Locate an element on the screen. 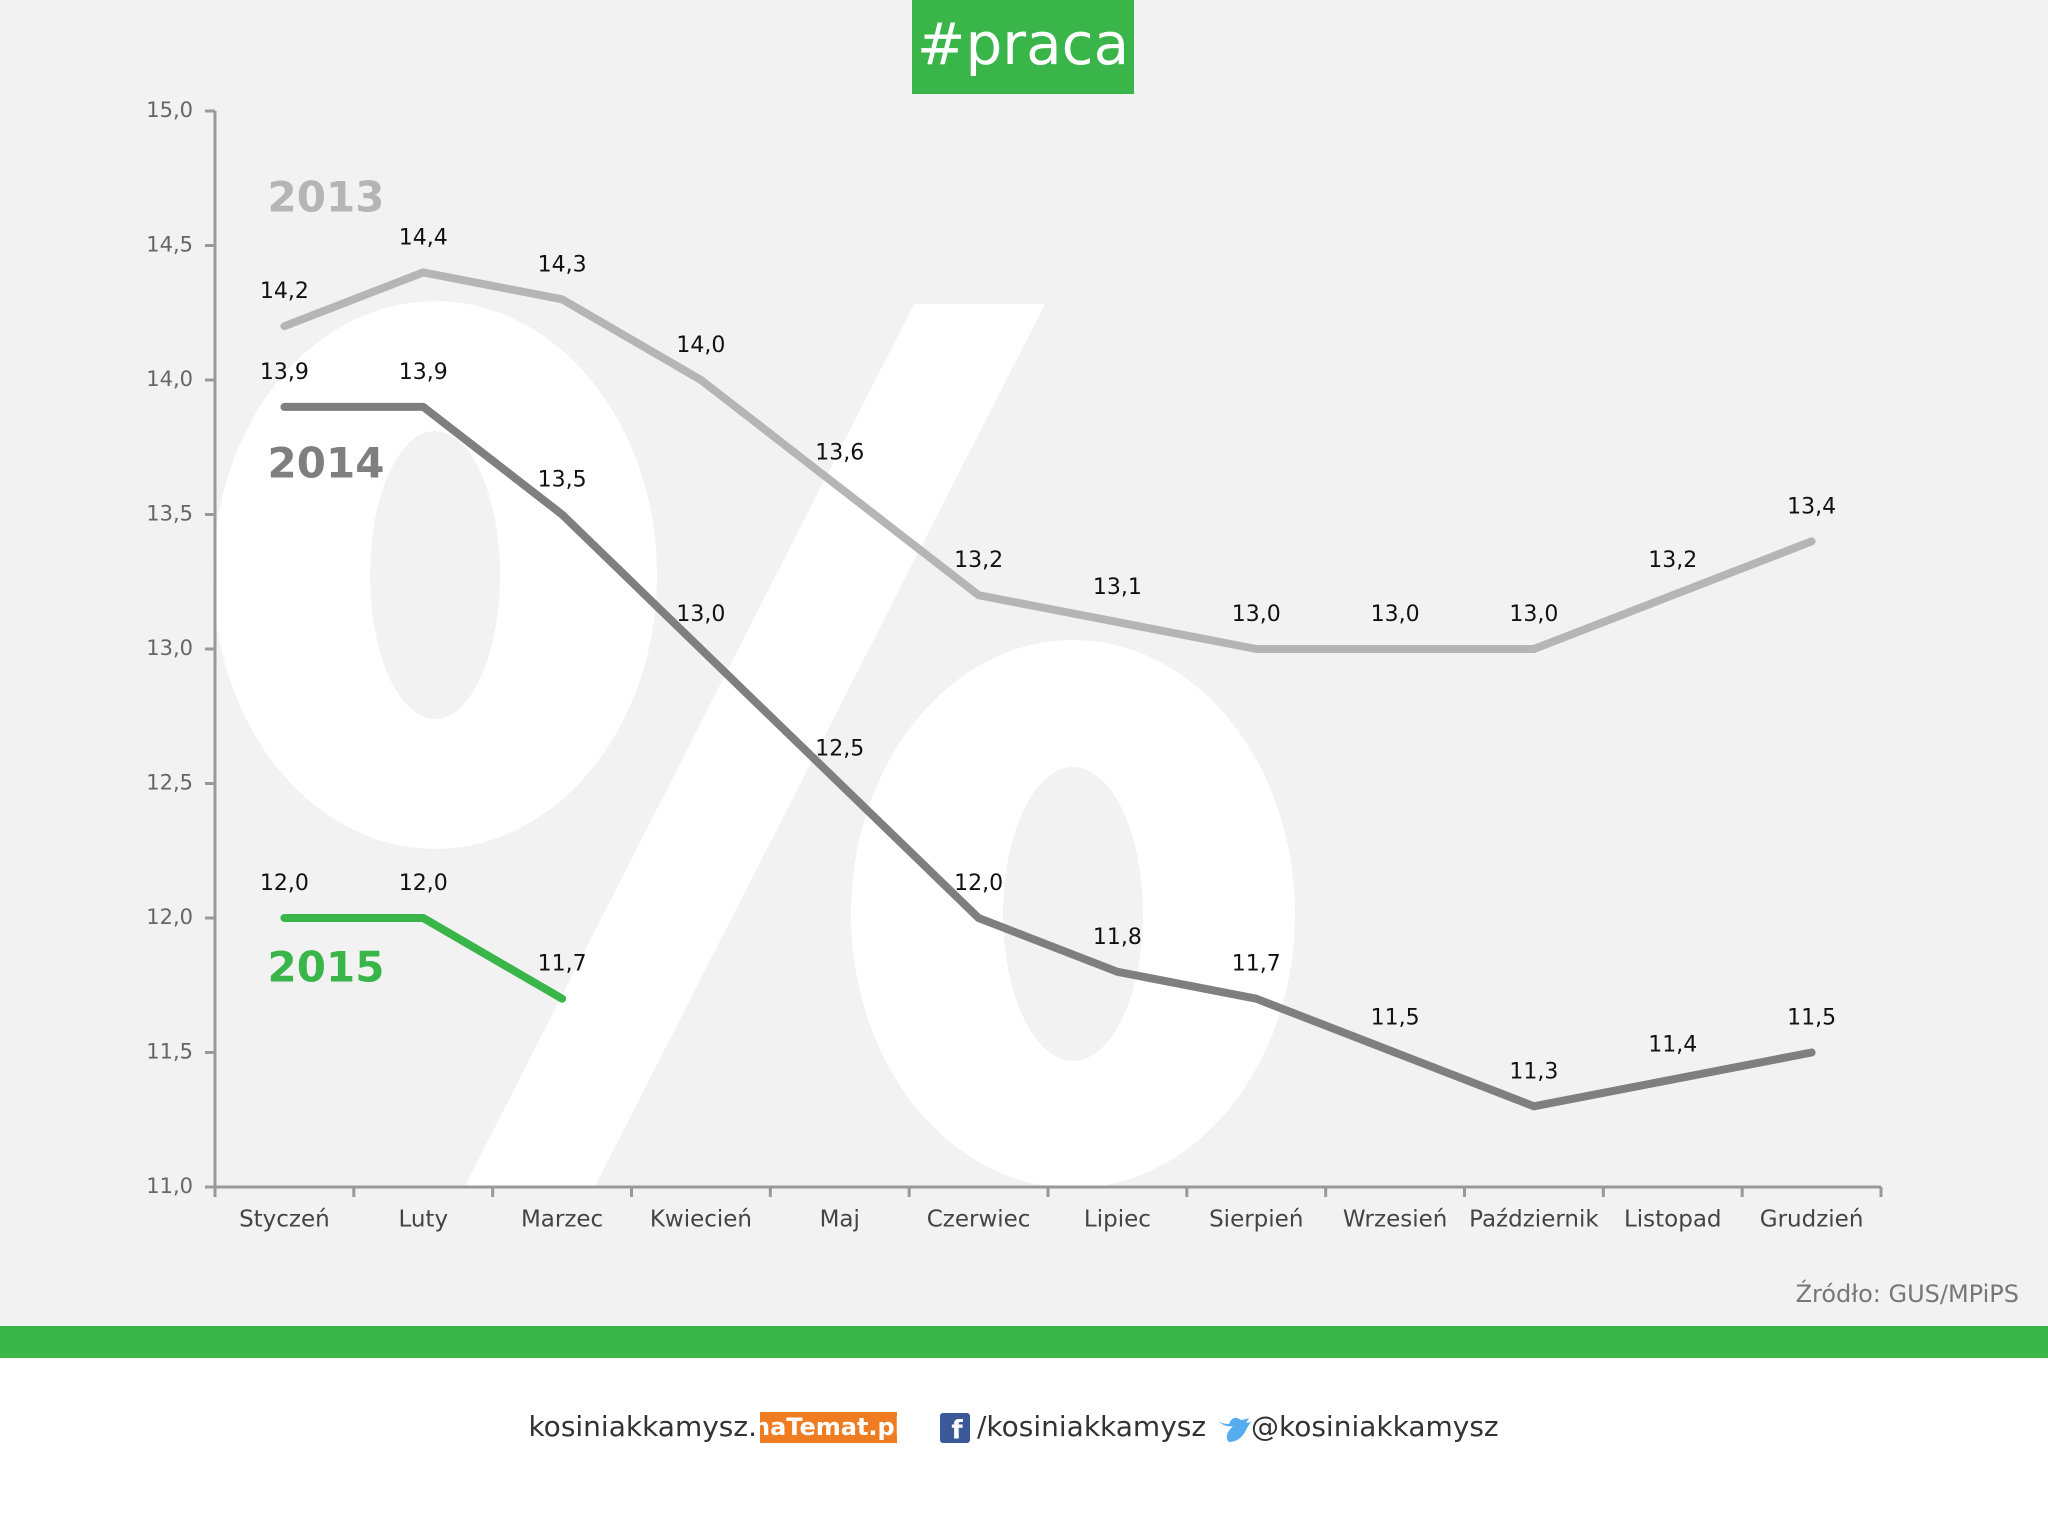 This screenshot has width=2048, height=1537. y-tick-label: 13,0 is located at coordinates (169, 648).